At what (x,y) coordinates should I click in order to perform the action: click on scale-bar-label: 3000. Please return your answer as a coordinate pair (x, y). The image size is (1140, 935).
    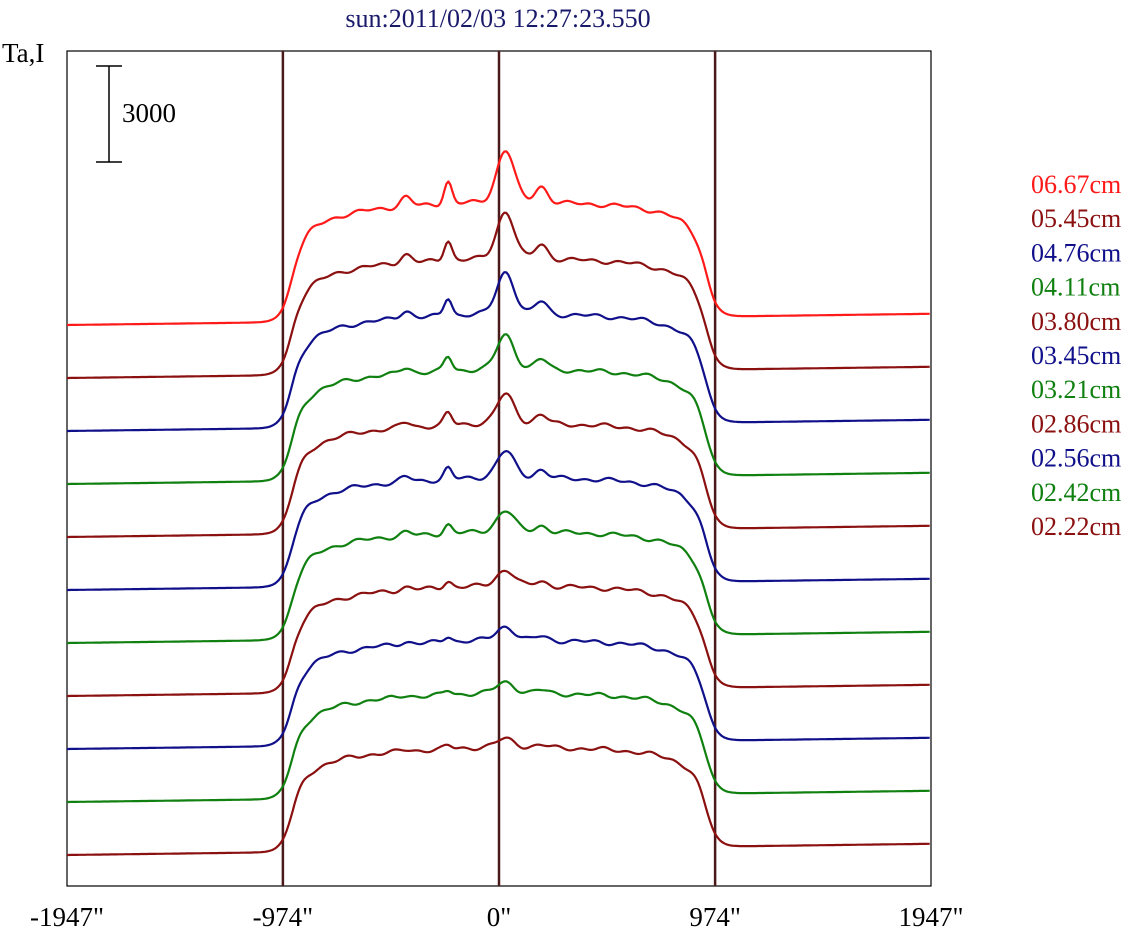
    Looking at the image, I should click on (149, 113).